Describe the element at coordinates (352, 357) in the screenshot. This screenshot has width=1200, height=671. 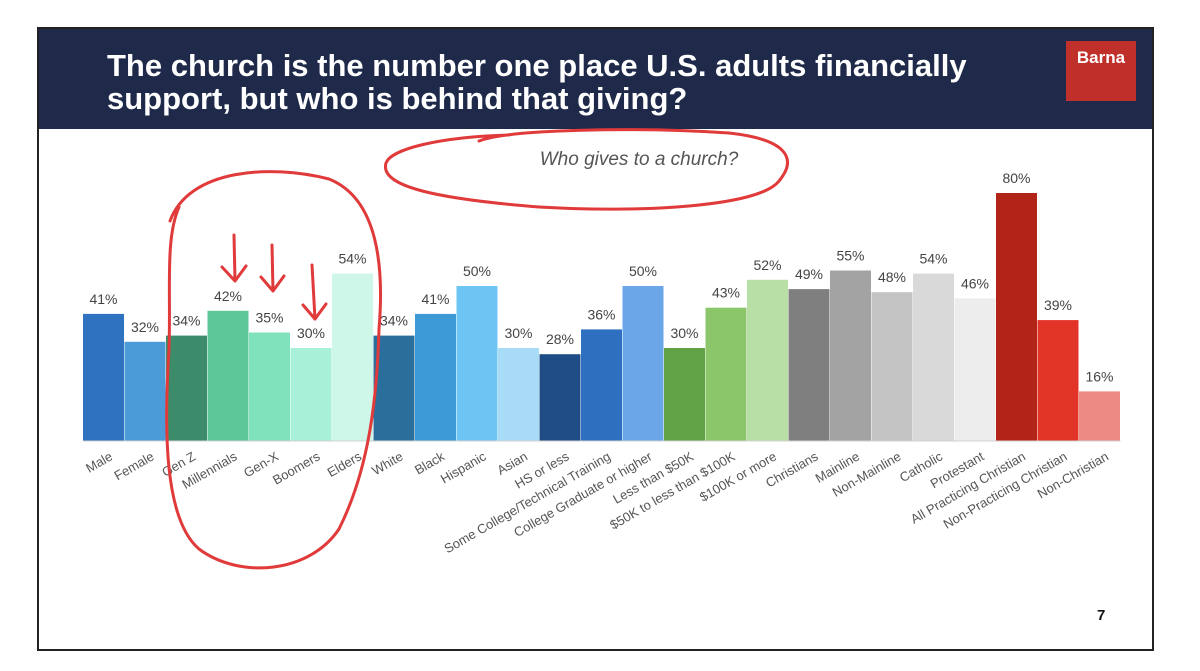
I see `bar-elders` at that location.